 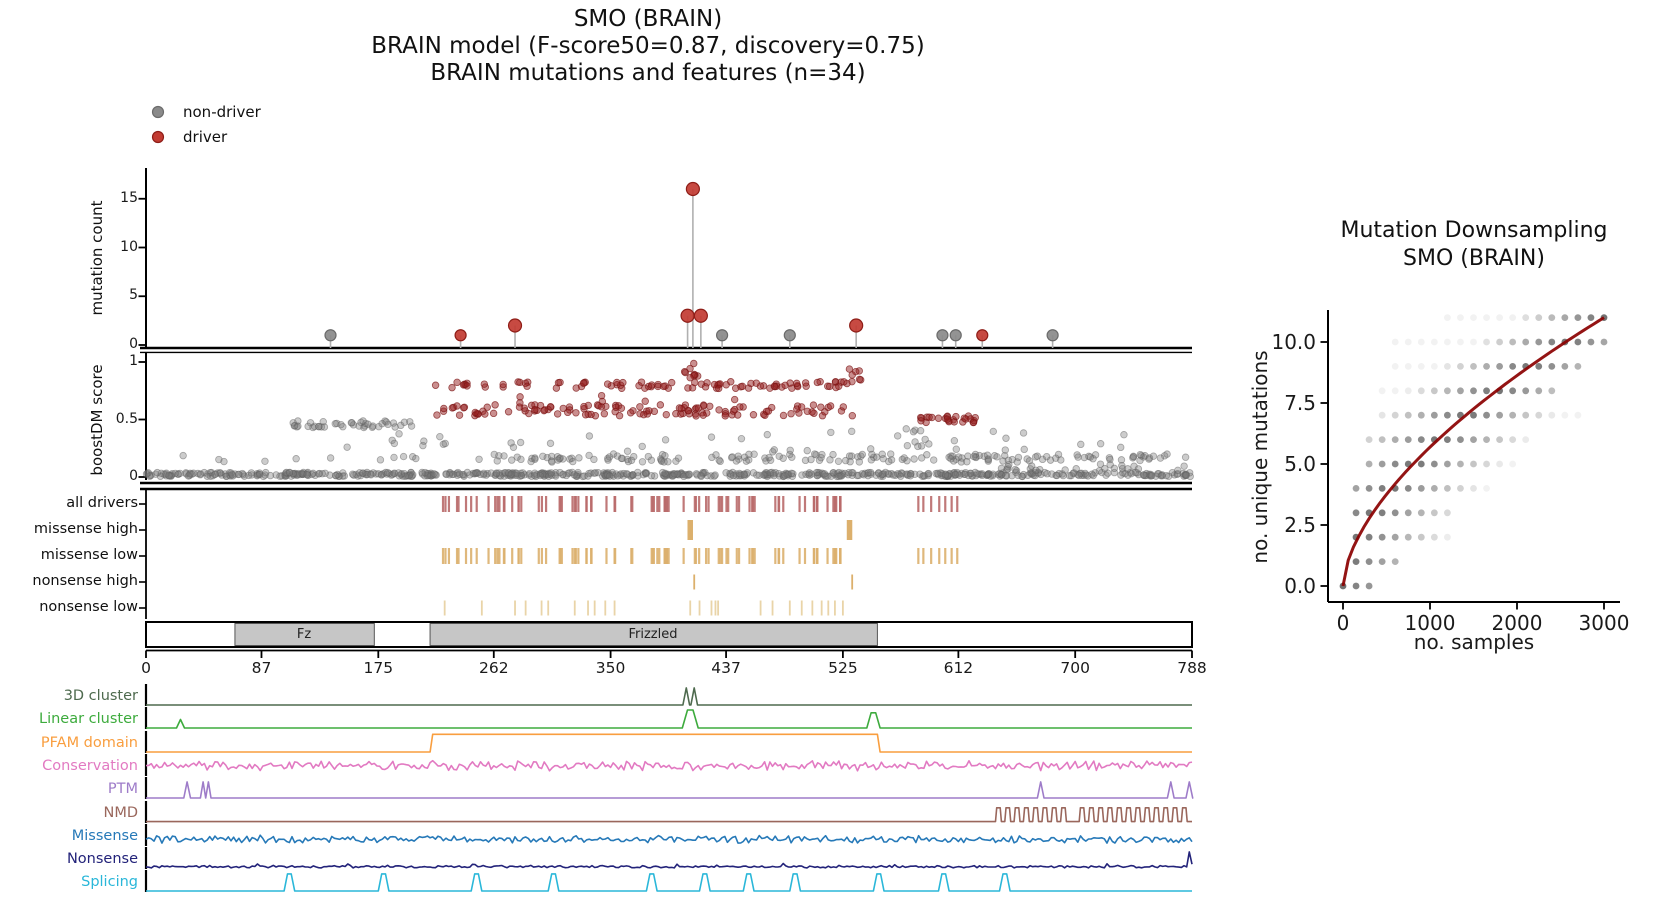 I want to click on needle-ytick-label: 15, so click(x=129, y=197).